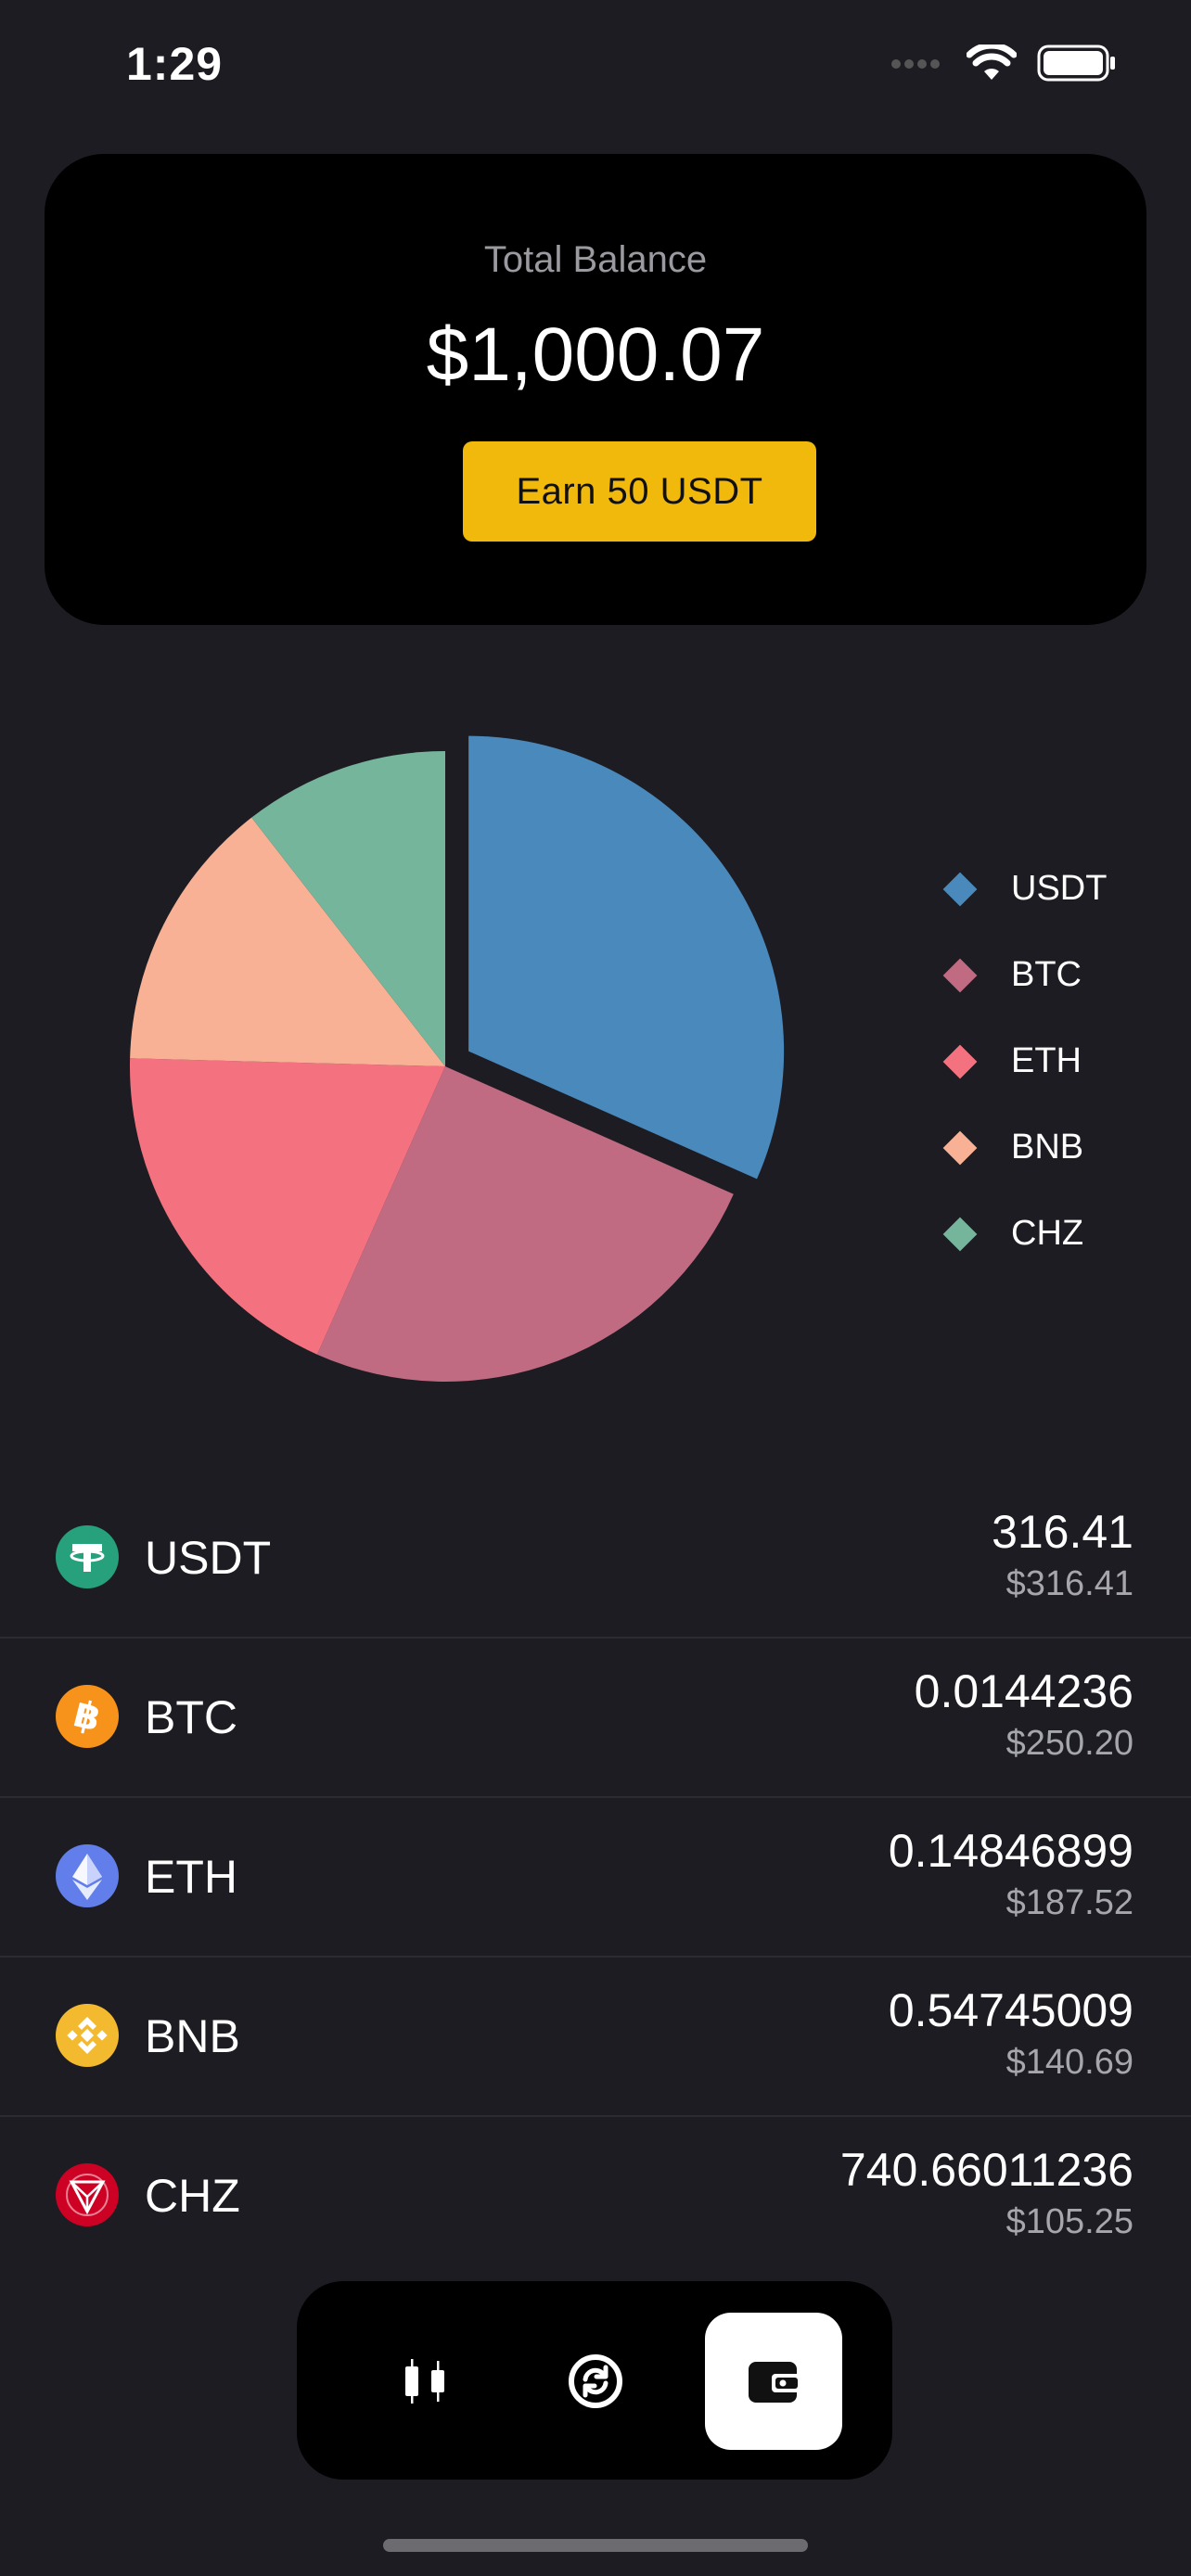 The width and height of the screenshot is (1191, 2576). I want to click on asset-row-chz: CHZ 740.66011236 $105.25, so click(595, 2196).